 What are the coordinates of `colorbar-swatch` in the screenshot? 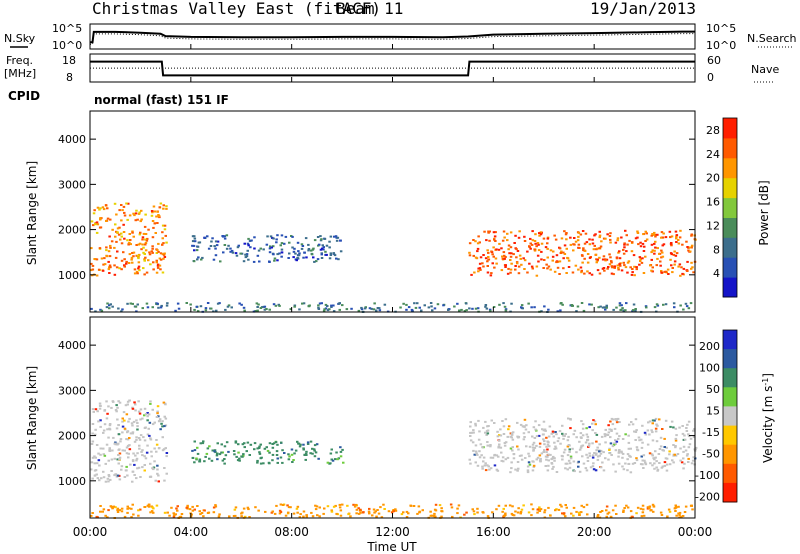 It's located at (730, 207).